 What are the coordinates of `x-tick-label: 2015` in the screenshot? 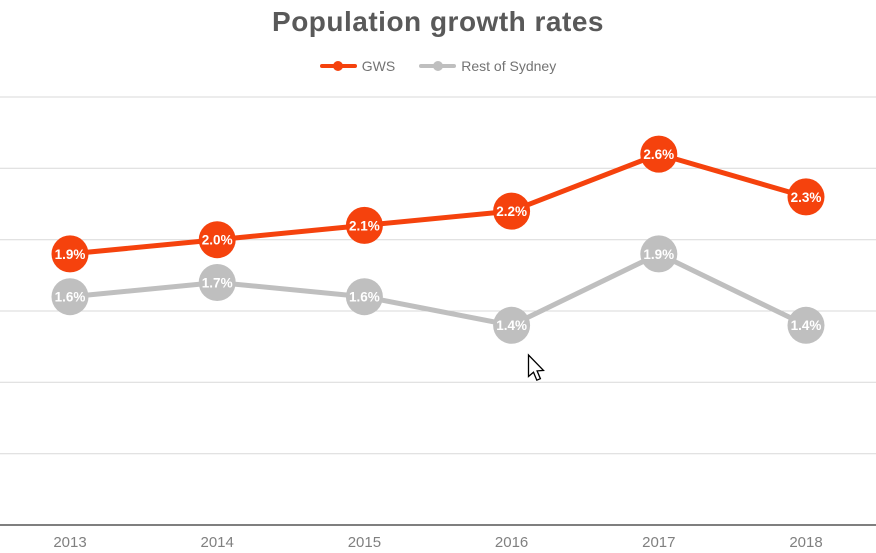 It's located at (364, 542).